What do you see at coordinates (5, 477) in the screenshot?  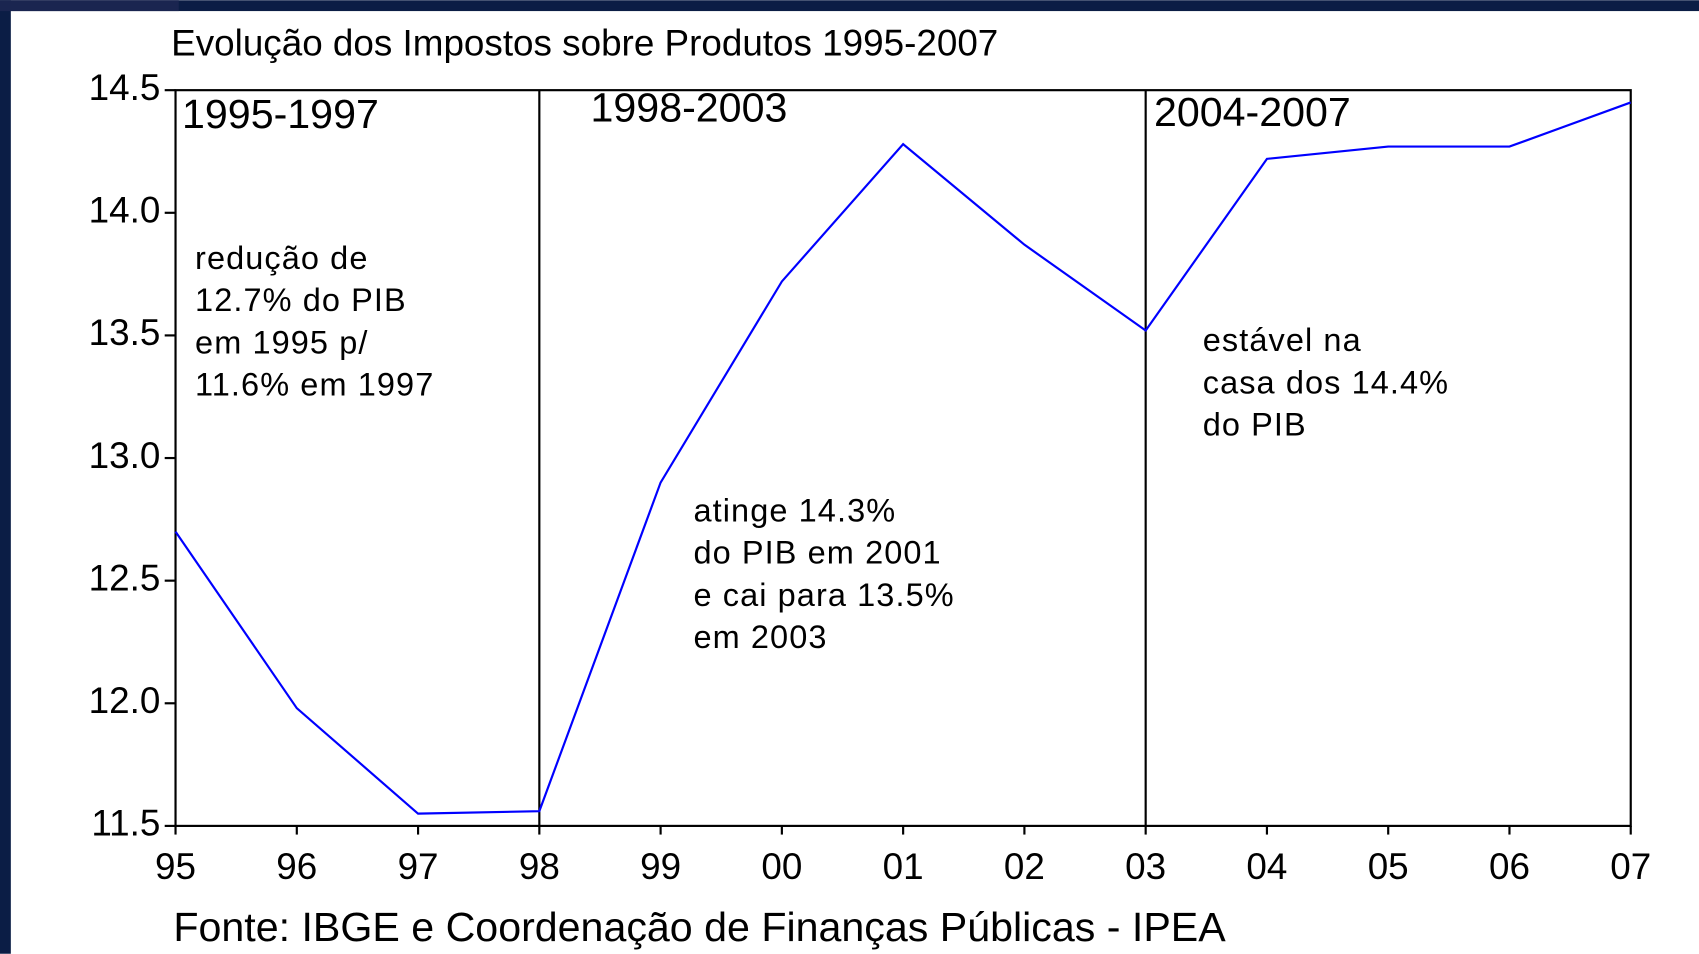 I see `left-band` at bounding box center [5, 477].